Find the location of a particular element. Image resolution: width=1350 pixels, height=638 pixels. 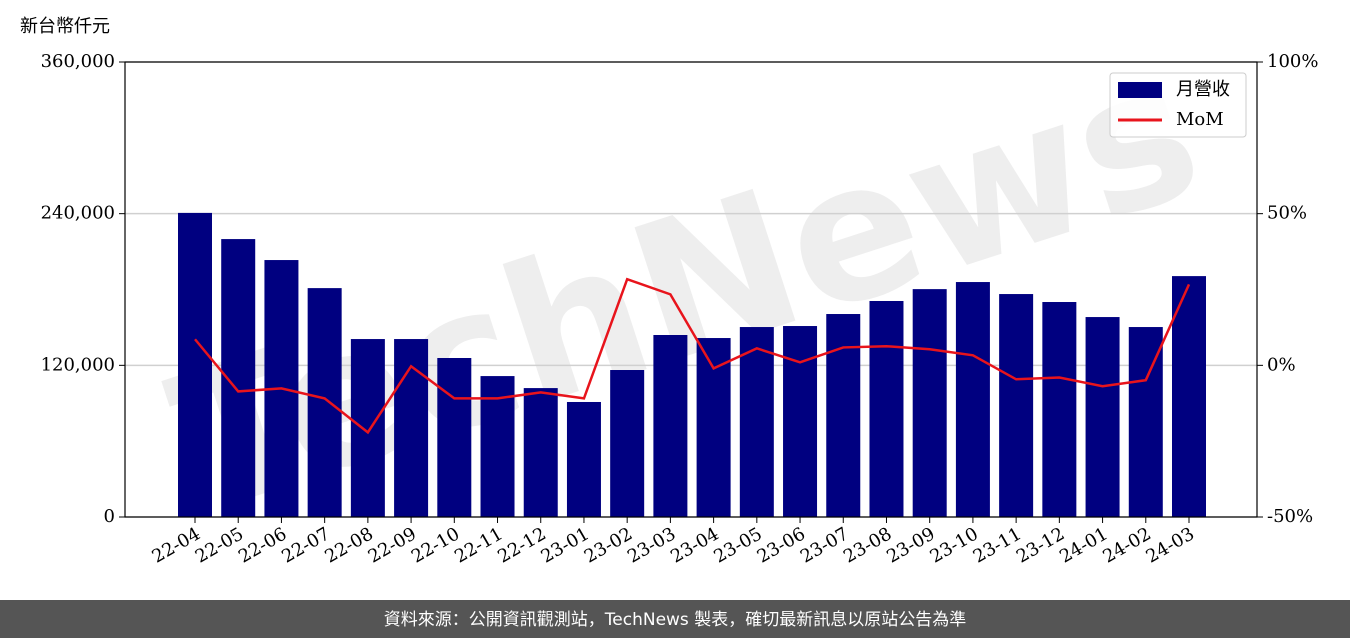

x-tick-label: 23-03 is located at coordinates (651, 545).